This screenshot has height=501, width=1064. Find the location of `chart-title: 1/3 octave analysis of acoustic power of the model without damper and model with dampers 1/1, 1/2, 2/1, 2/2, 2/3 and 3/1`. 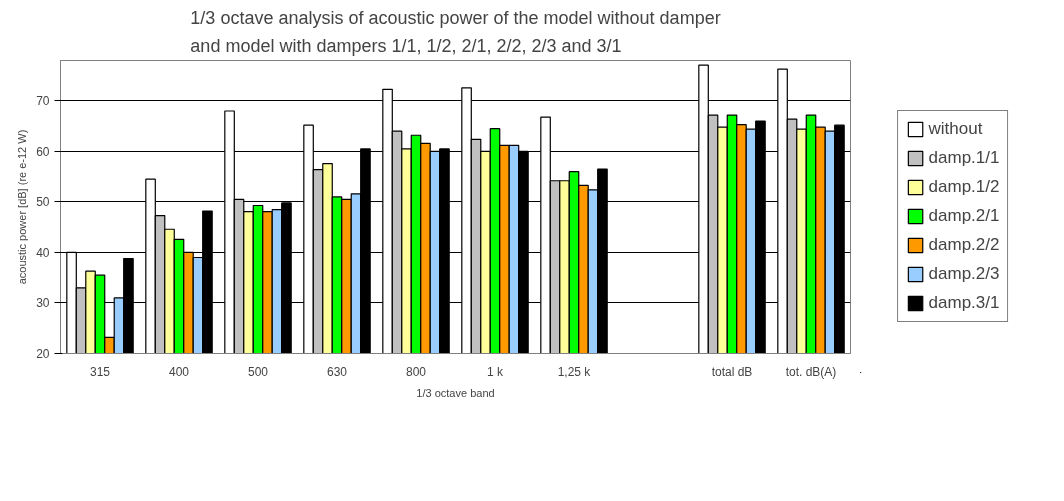

chart-title: 1/3 octave analysis of acoustic power of the model without damper and model with dampers 1/1, 1/2, 2/1, 2/2, 2/3 and 3/1 is located at coordinates (455, 31).